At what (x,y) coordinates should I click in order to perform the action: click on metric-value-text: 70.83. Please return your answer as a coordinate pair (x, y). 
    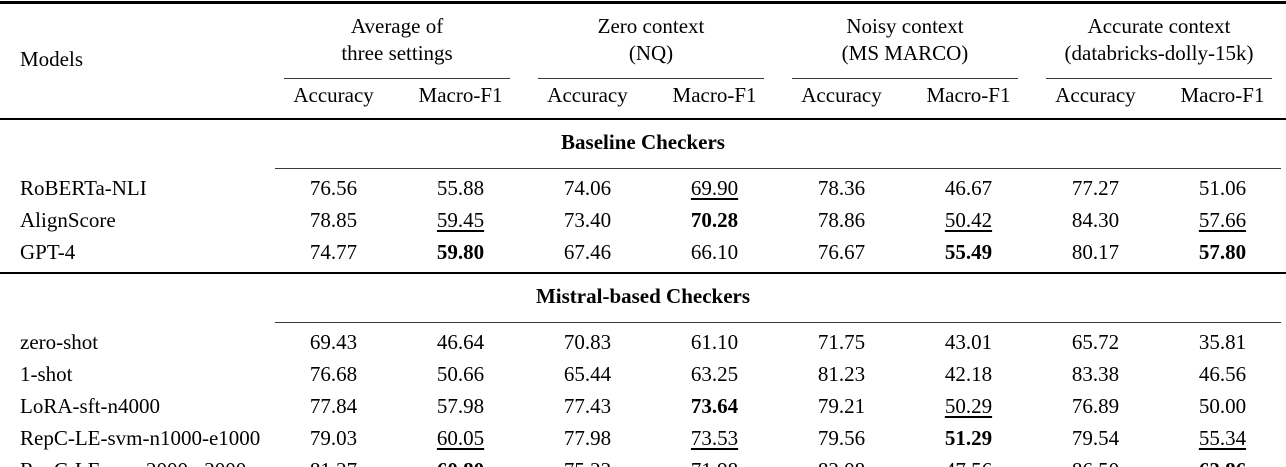
    Looking at the image, I should click on (587, 342).